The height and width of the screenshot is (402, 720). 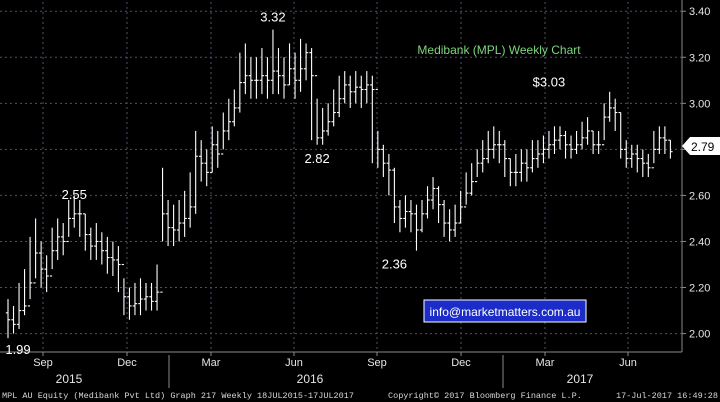 I want to click on last-price-text: 2.79, so click(x=703, y=147).